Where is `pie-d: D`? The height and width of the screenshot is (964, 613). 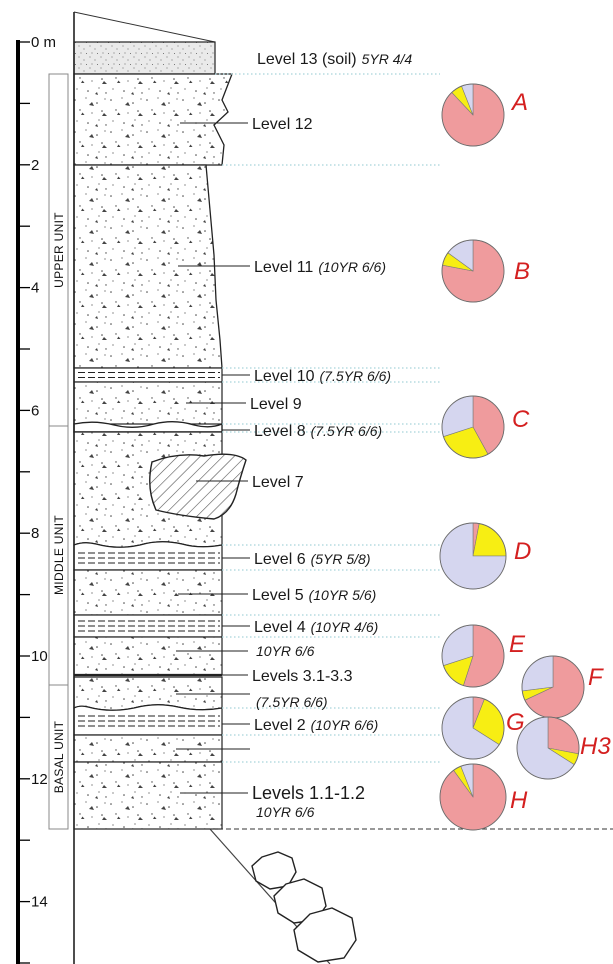 pie-d: D is located at coordinates (485, 556).